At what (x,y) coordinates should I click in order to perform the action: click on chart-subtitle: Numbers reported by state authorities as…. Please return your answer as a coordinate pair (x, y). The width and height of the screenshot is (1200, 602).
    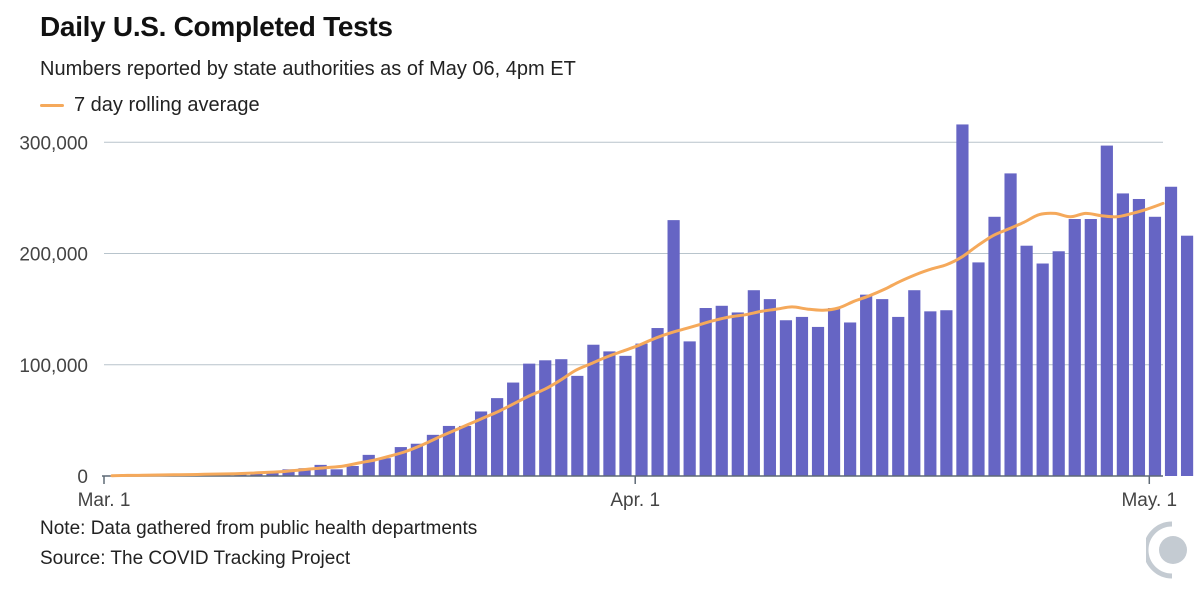
    Looking at the image, I should click on (308, 69).